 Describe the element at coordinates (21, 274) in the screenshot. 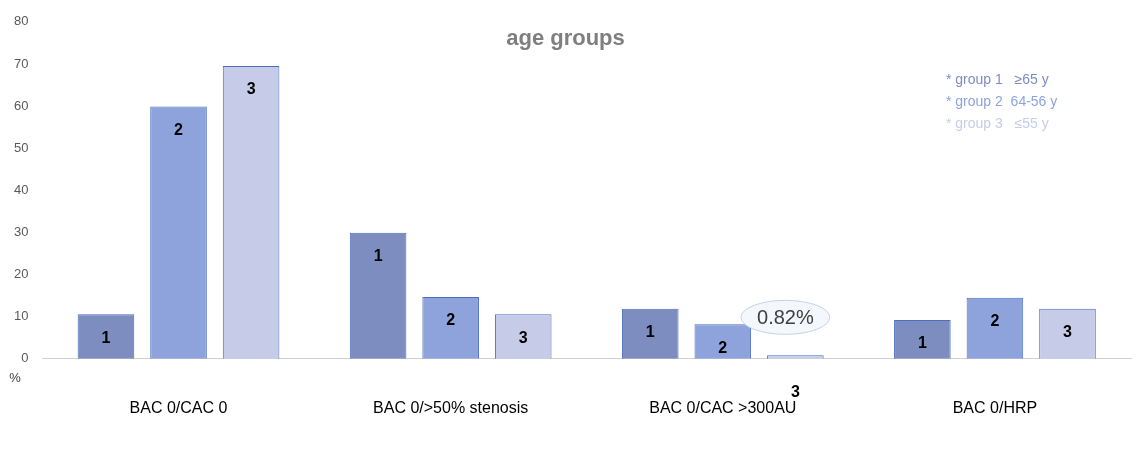

I see `y-tick-label: 20` at that location.